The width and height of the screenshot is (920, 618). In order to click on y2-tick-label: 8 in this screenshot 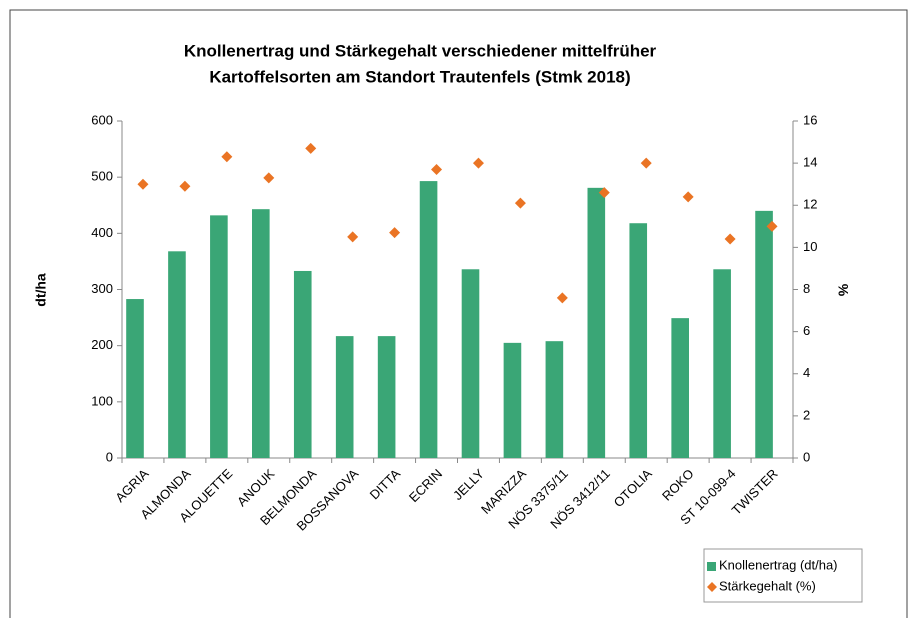, I will do `click(806, 288)`.